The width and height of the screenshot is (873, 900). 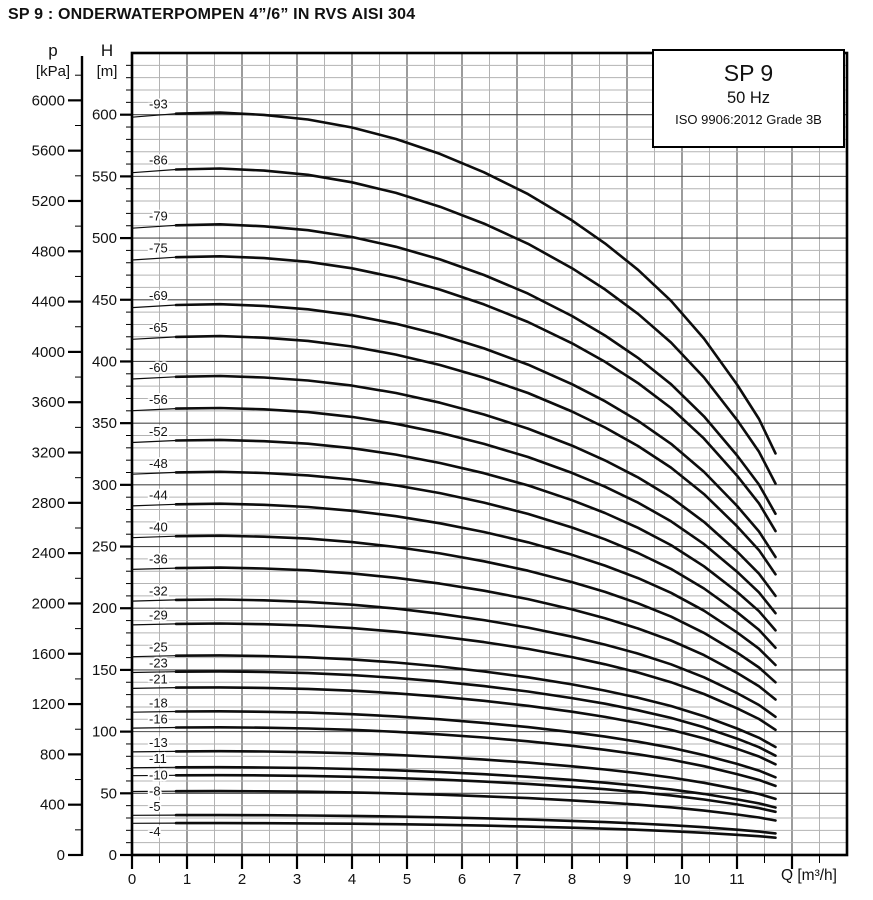 What do you see at coordinates (104, 238) in the screenshot?
I see `head-tick-label: 500` at bounding box center [104, 238].